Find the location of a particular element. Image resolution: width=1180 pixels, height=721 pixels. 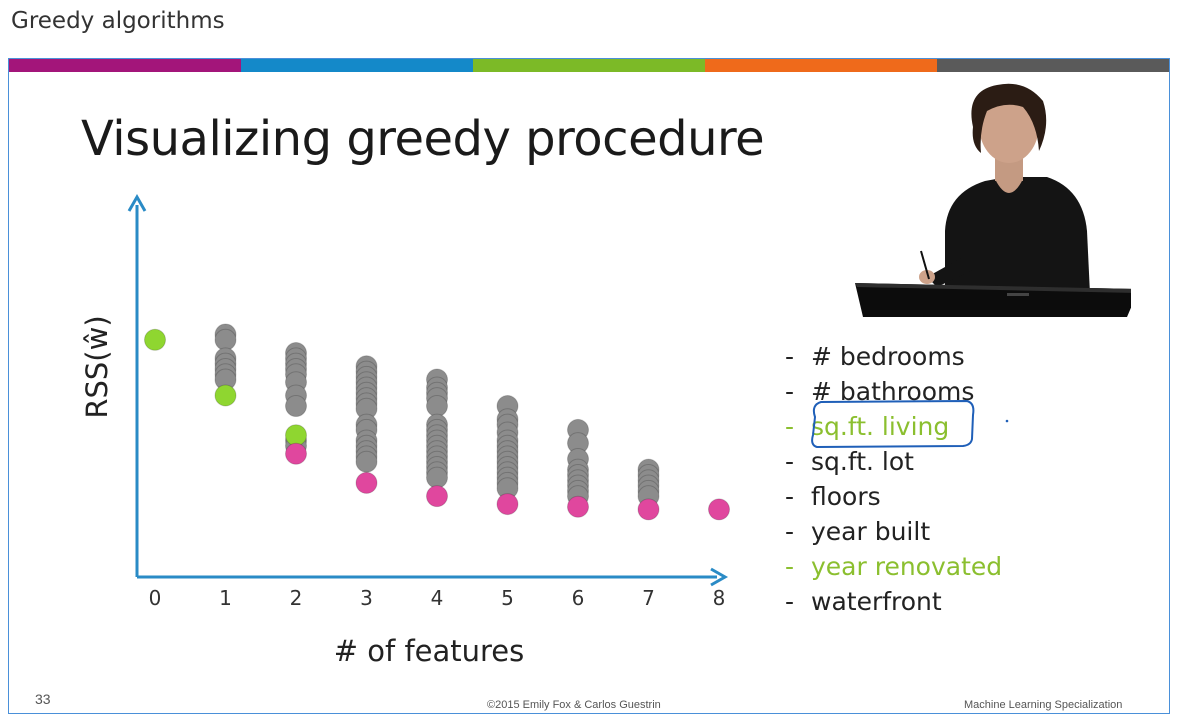

x-tick-label: 1 is located at coordinates (225, 598).